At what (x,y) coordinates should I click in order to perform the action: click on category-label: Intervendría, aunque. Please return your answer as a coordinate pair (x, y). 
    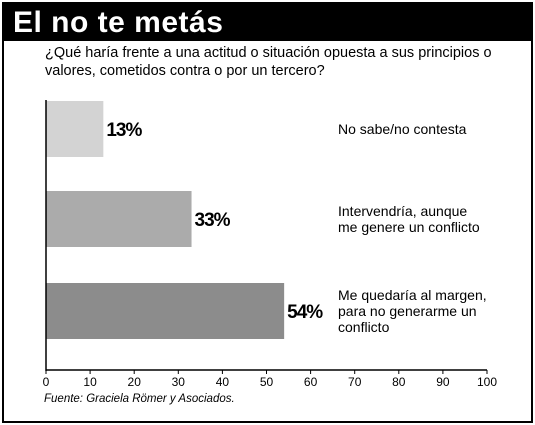
    Looking at the image, I should click on (402, 211).